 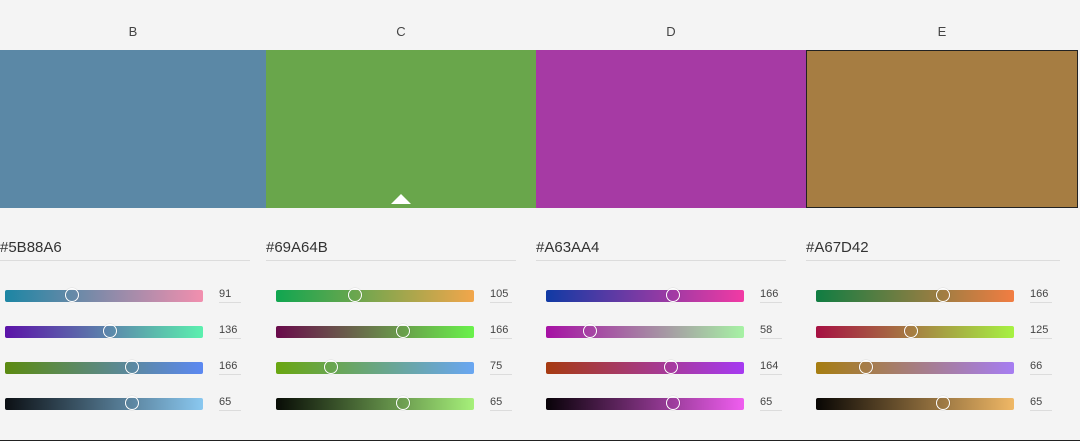 I want to click on green-value: 58, so click(x=771, y=331).